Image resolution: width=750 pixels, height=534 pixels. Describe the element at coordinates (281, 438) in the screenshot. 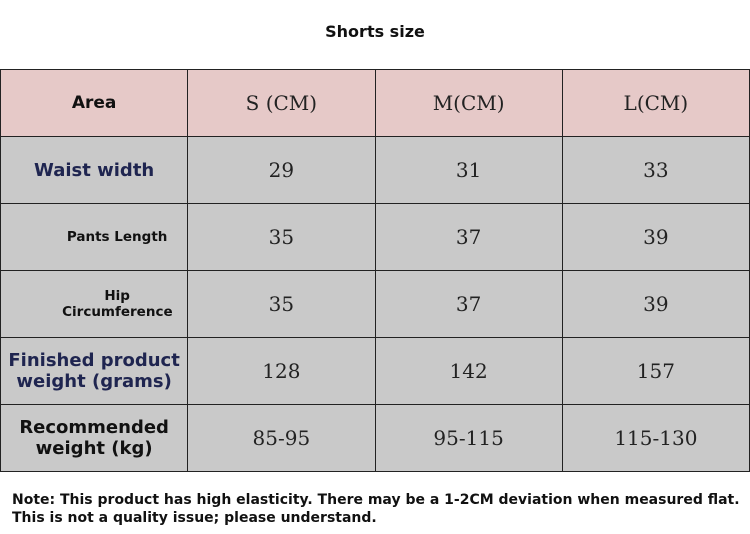

I see `cell: 85-95` at that location.